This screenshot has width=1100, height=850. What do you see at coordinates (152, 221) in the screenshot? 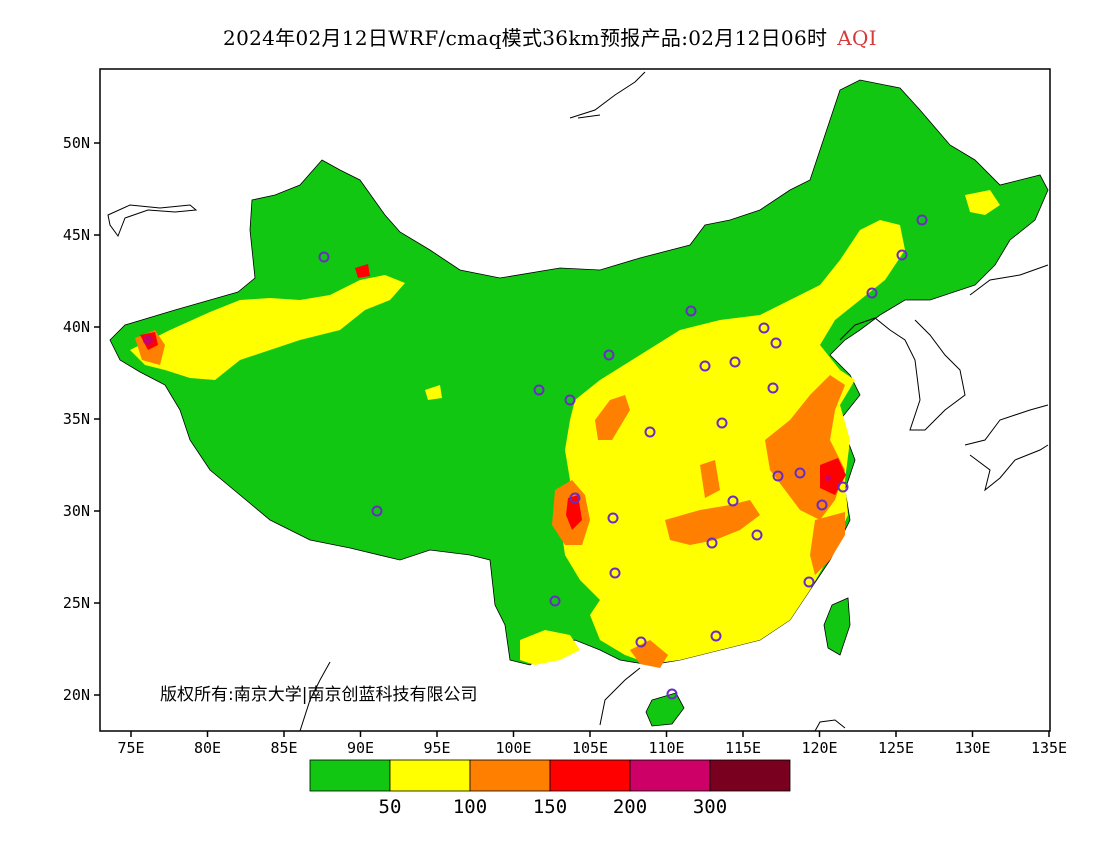
I see `caspian-coast` at bounding box center [152, 221].